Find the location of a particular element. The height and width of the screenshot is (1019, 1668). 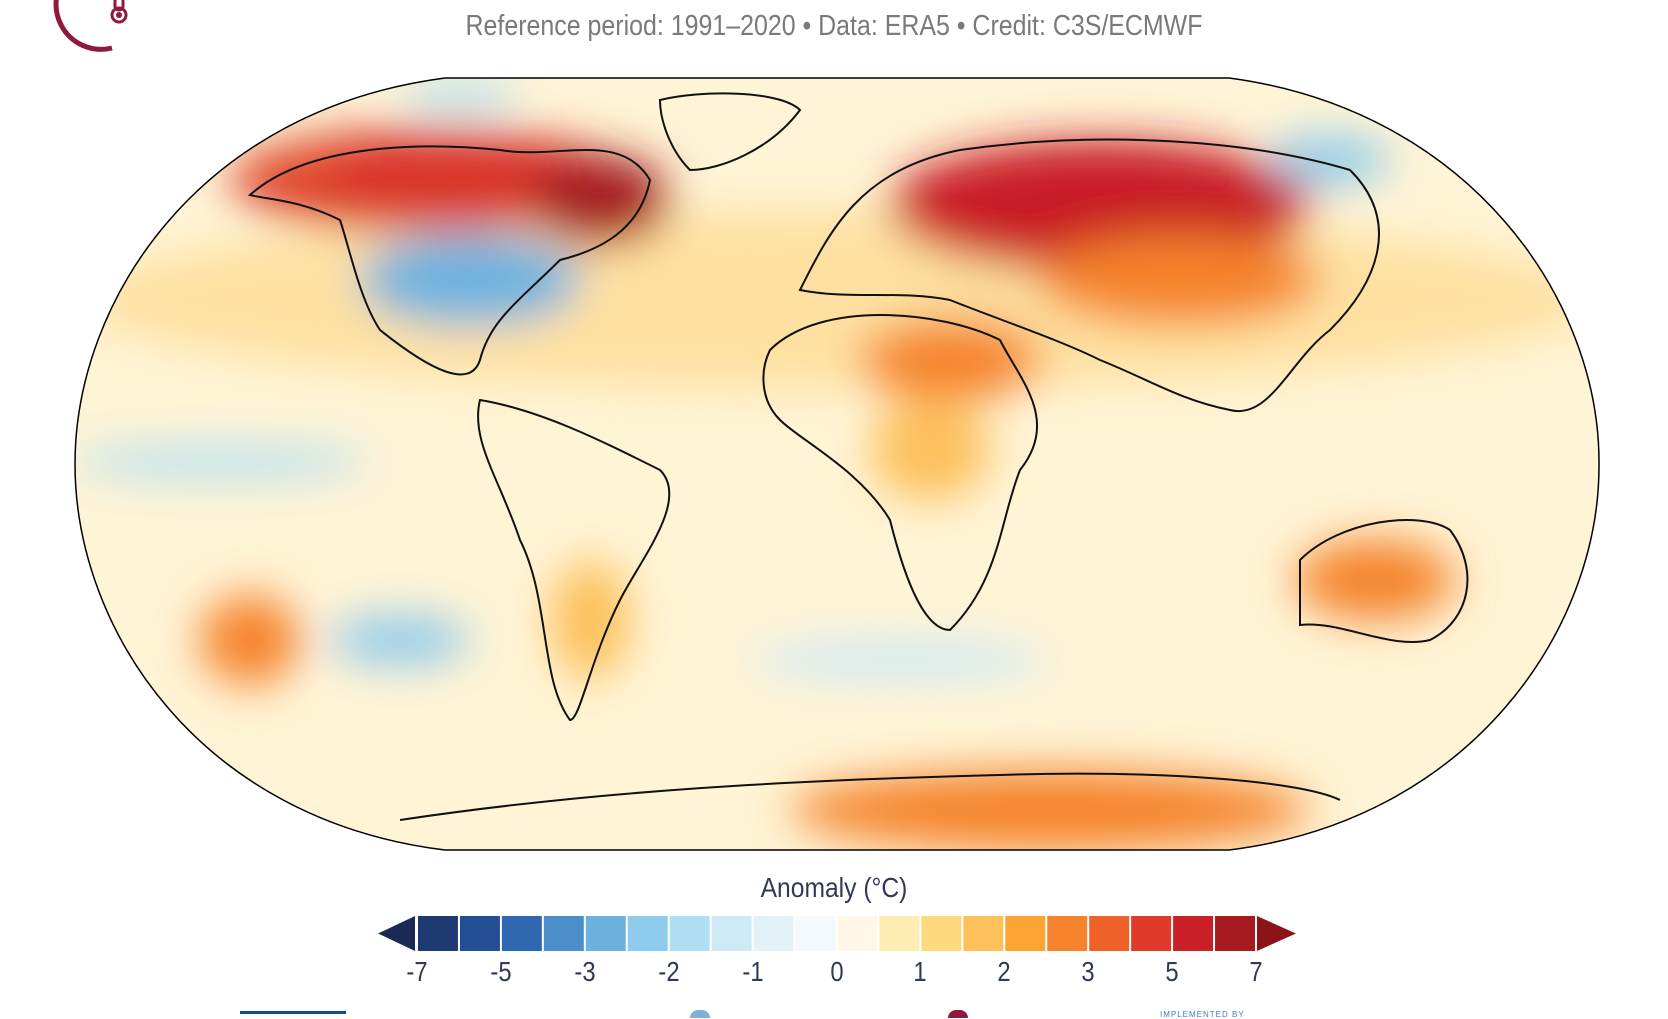

thermometer-logo-icon is located at coordinates (90, 26).